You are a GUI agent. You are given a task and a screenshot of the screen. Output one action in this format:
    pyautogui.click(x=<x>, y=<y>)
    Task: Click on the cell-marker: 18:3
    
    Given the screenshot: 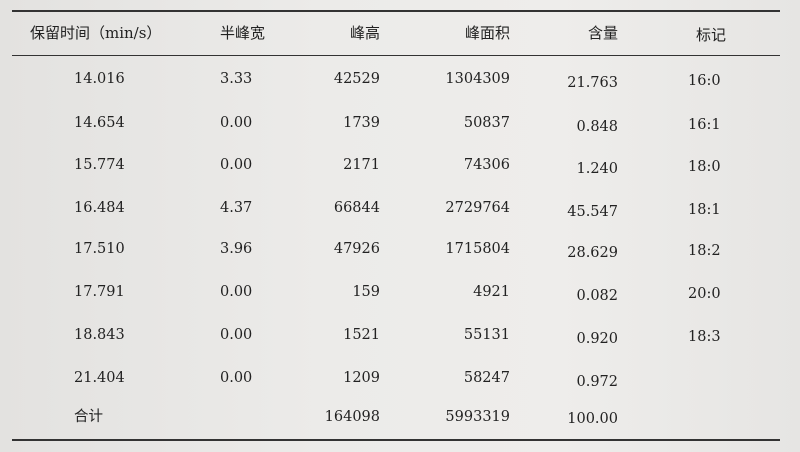 What is the action you would take?
    pyautogui.click(x=704, y=337)
    